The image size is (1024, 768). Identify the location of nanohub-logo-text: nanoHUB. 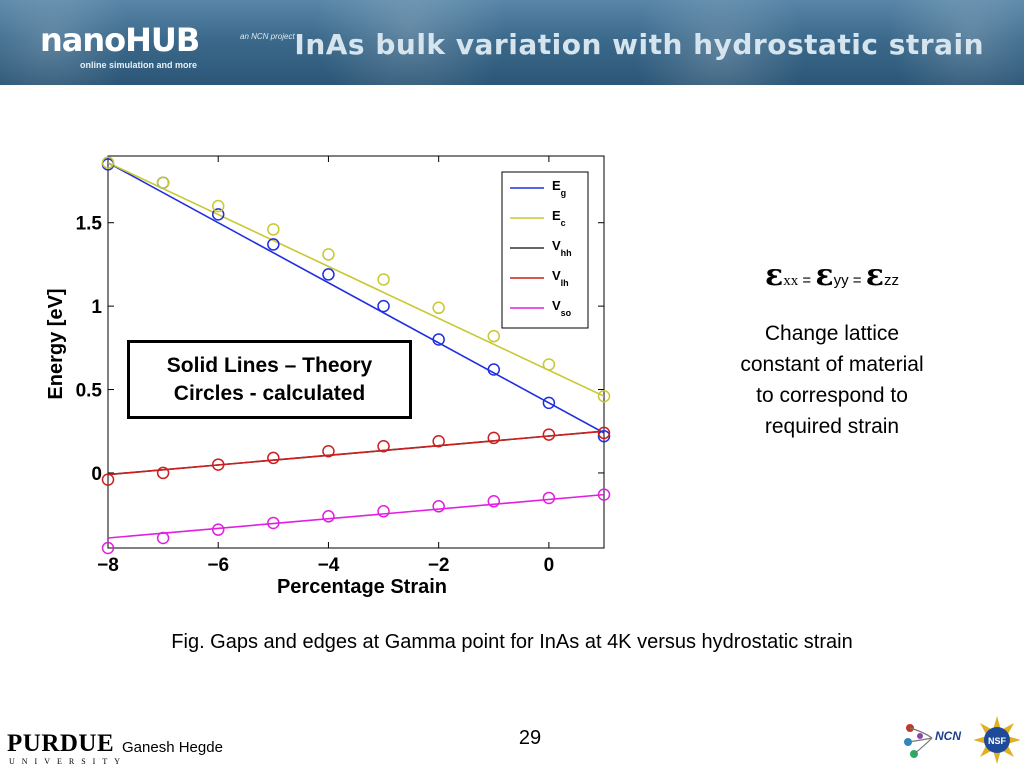
(120, 40).